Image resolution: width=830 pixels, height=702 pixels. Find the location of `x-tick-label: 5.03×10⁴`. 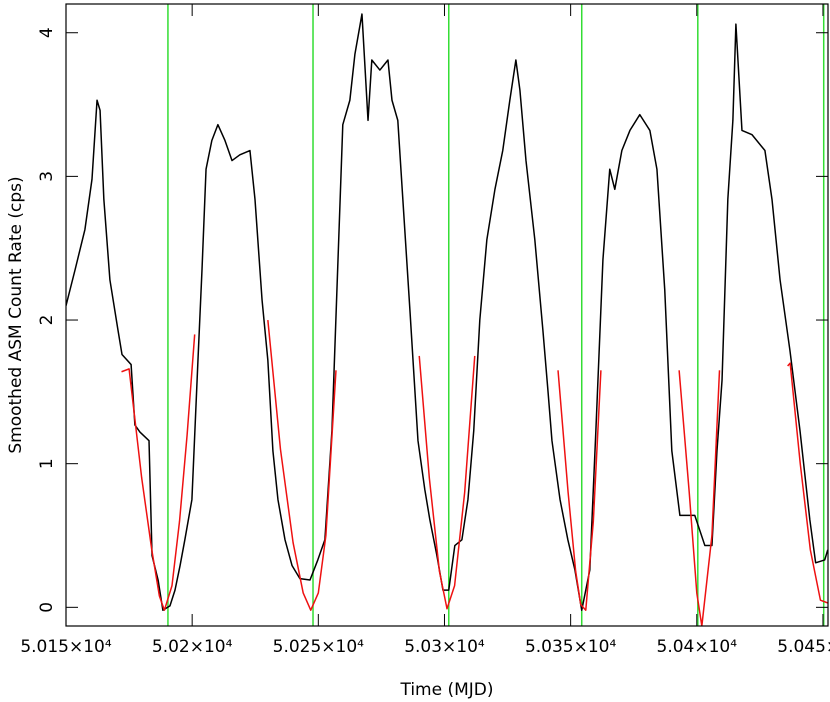

x-tick-label: 5.03×10⁴ is located at coordinates (444, 647).